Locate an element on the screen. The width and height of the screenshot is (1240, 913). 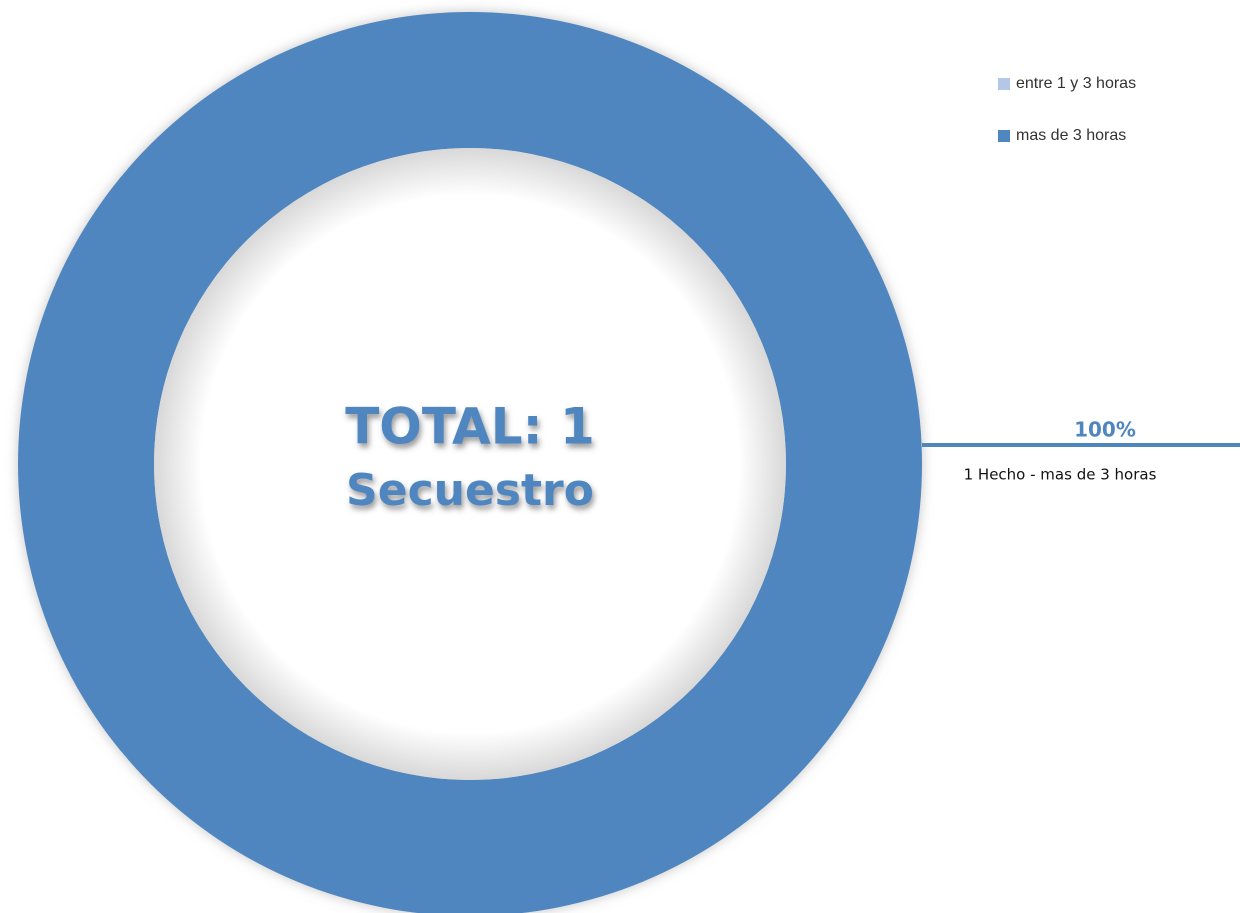
legend-label: mas de 3 horas is located at coordinates (1071, 135).